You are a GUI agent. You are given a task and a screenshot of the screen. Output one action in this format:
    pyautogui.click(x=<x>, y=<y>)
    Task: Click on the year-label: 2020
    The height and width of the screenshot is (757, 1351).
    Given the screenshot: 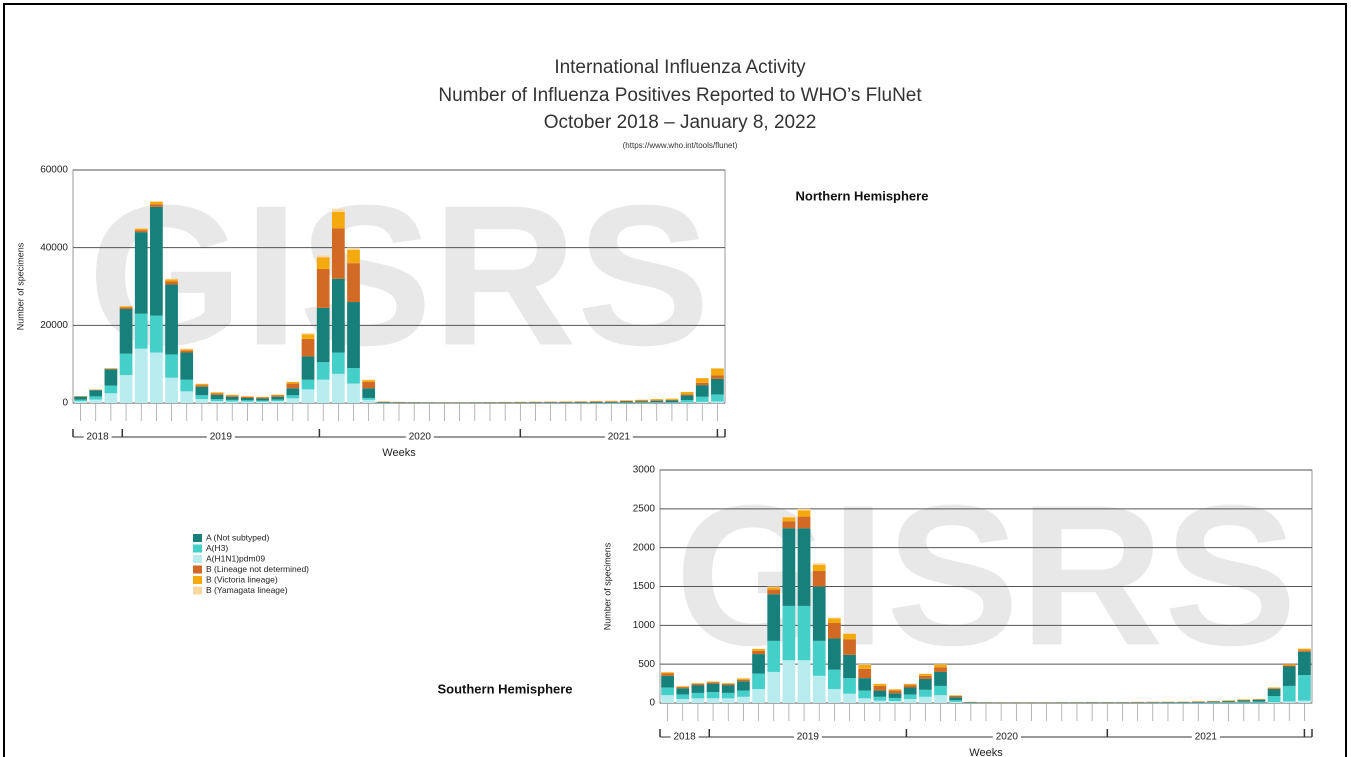 What is the action you would take?
    pyautogui.click(x=1007, y=737)
    